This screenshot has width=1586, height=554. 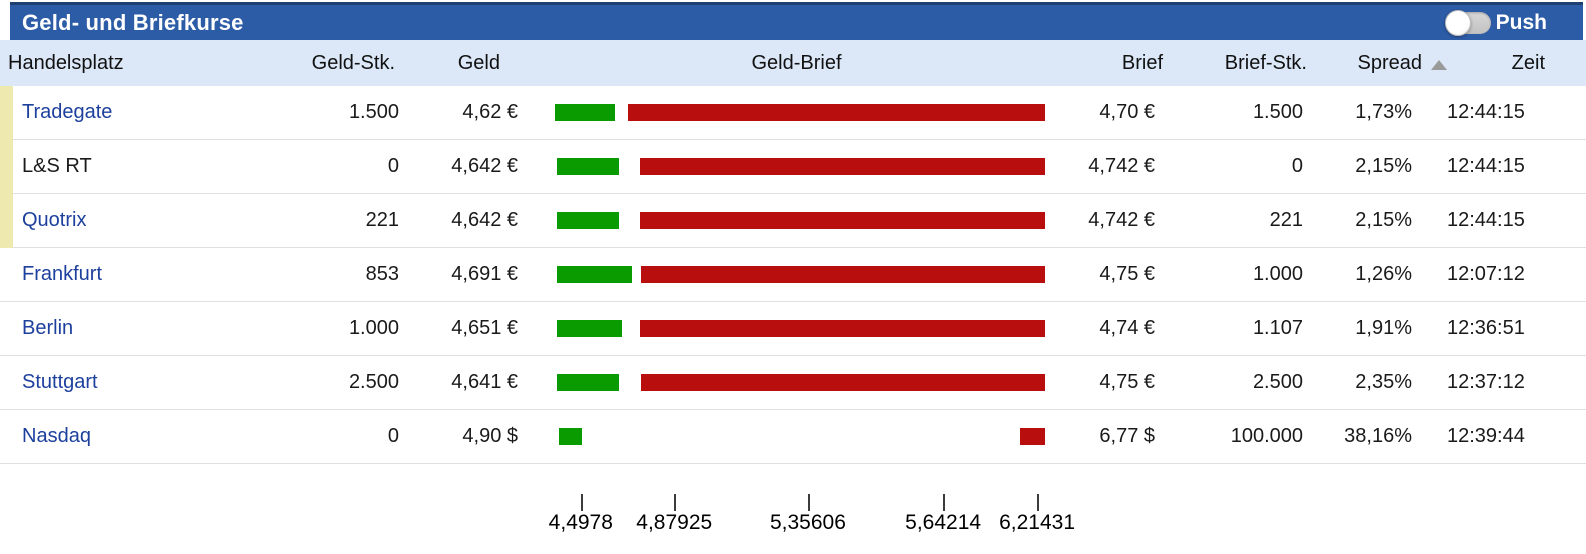 What do you see at coordinates (1486, 274) in the screenshot?
I see `time-value: 12:07:12` at bounding box center [1486, 274].